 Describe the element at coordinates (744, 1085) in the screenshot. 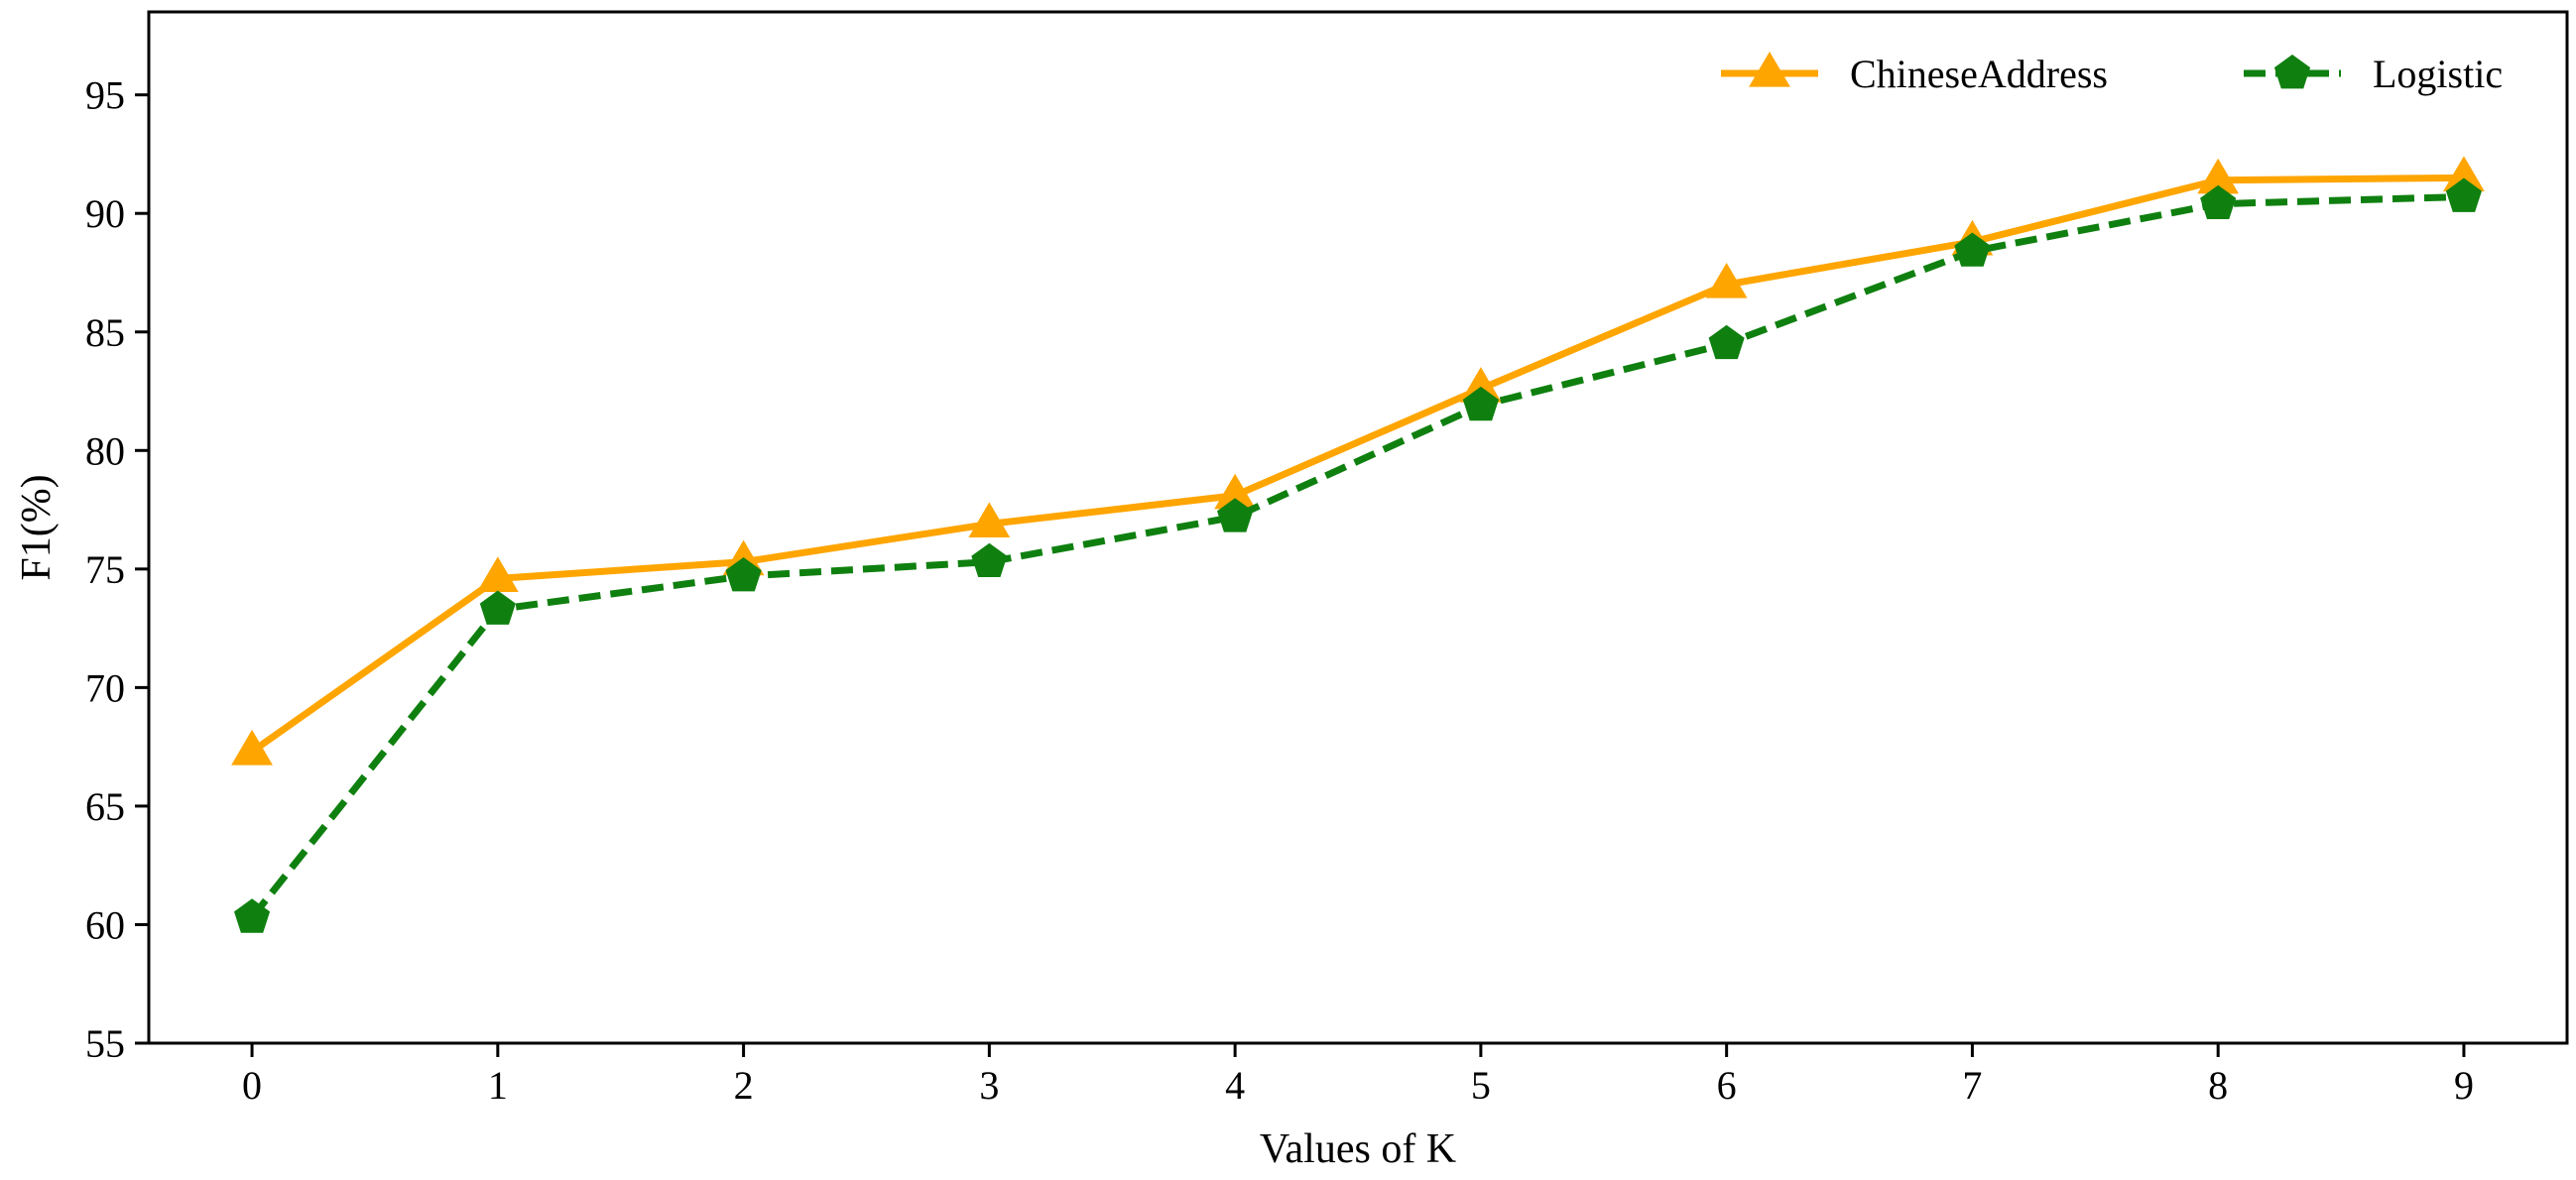

I see `x-tick-label: 2` at that location.